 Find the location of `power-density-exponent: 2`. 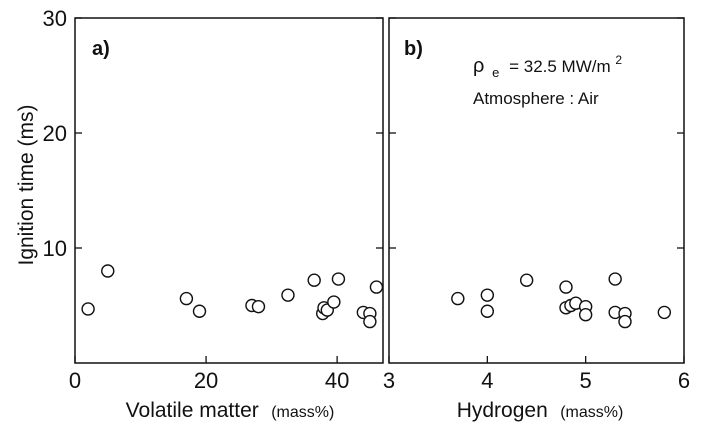

power-density-exponent: 2 is located at coordinates (618, 60).